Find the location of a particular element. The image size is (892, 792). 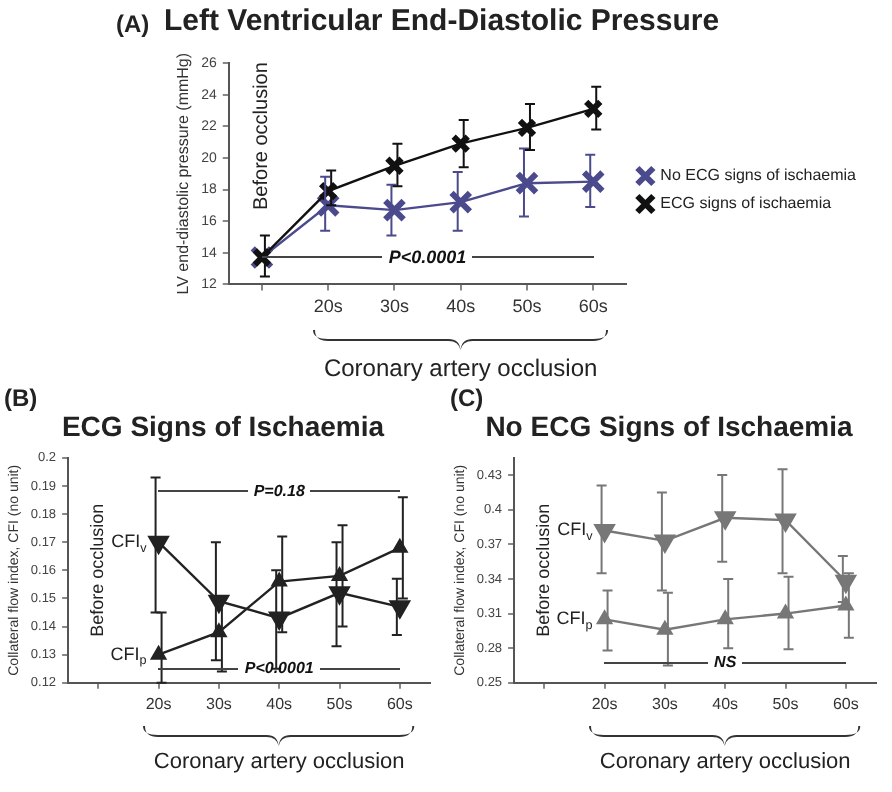

chart-title: ECG Signs of Ischaemia is located at coordinates (223, 426).